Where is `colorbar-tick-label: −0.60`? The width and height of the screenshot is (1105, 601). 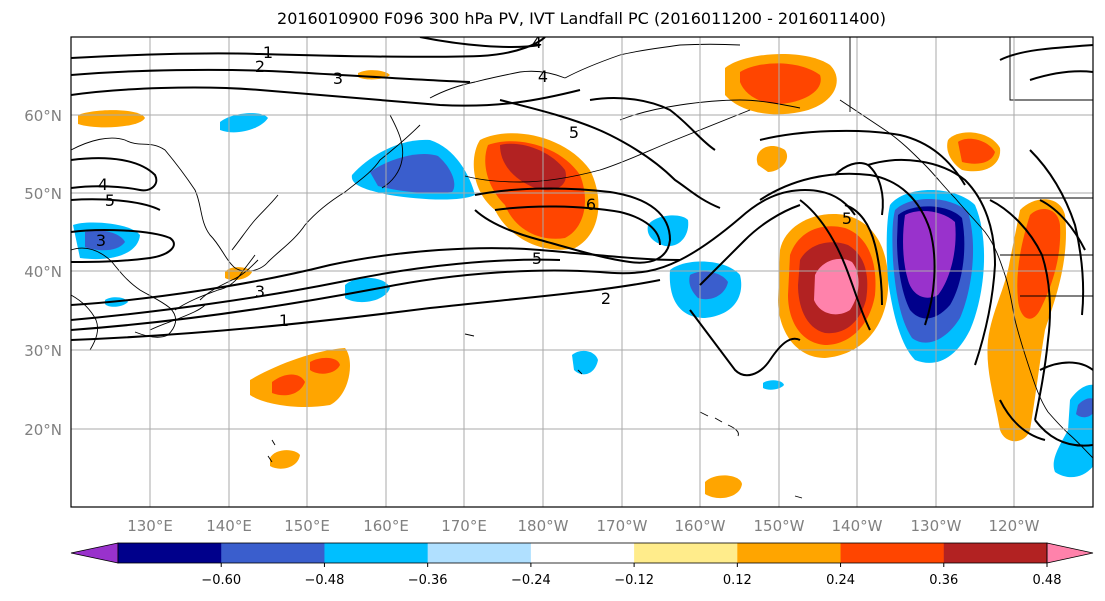
colorbar-tick-label: −0.60 is located at coordinates (221, 580).